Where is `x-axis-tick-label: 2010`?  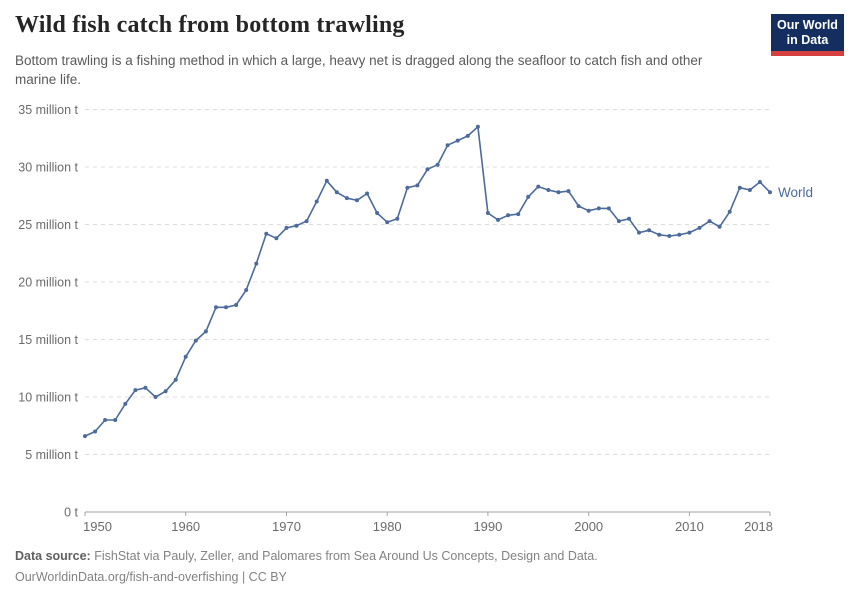
x-axis-tick-label: 2010 is located at coordinates (689, 526).